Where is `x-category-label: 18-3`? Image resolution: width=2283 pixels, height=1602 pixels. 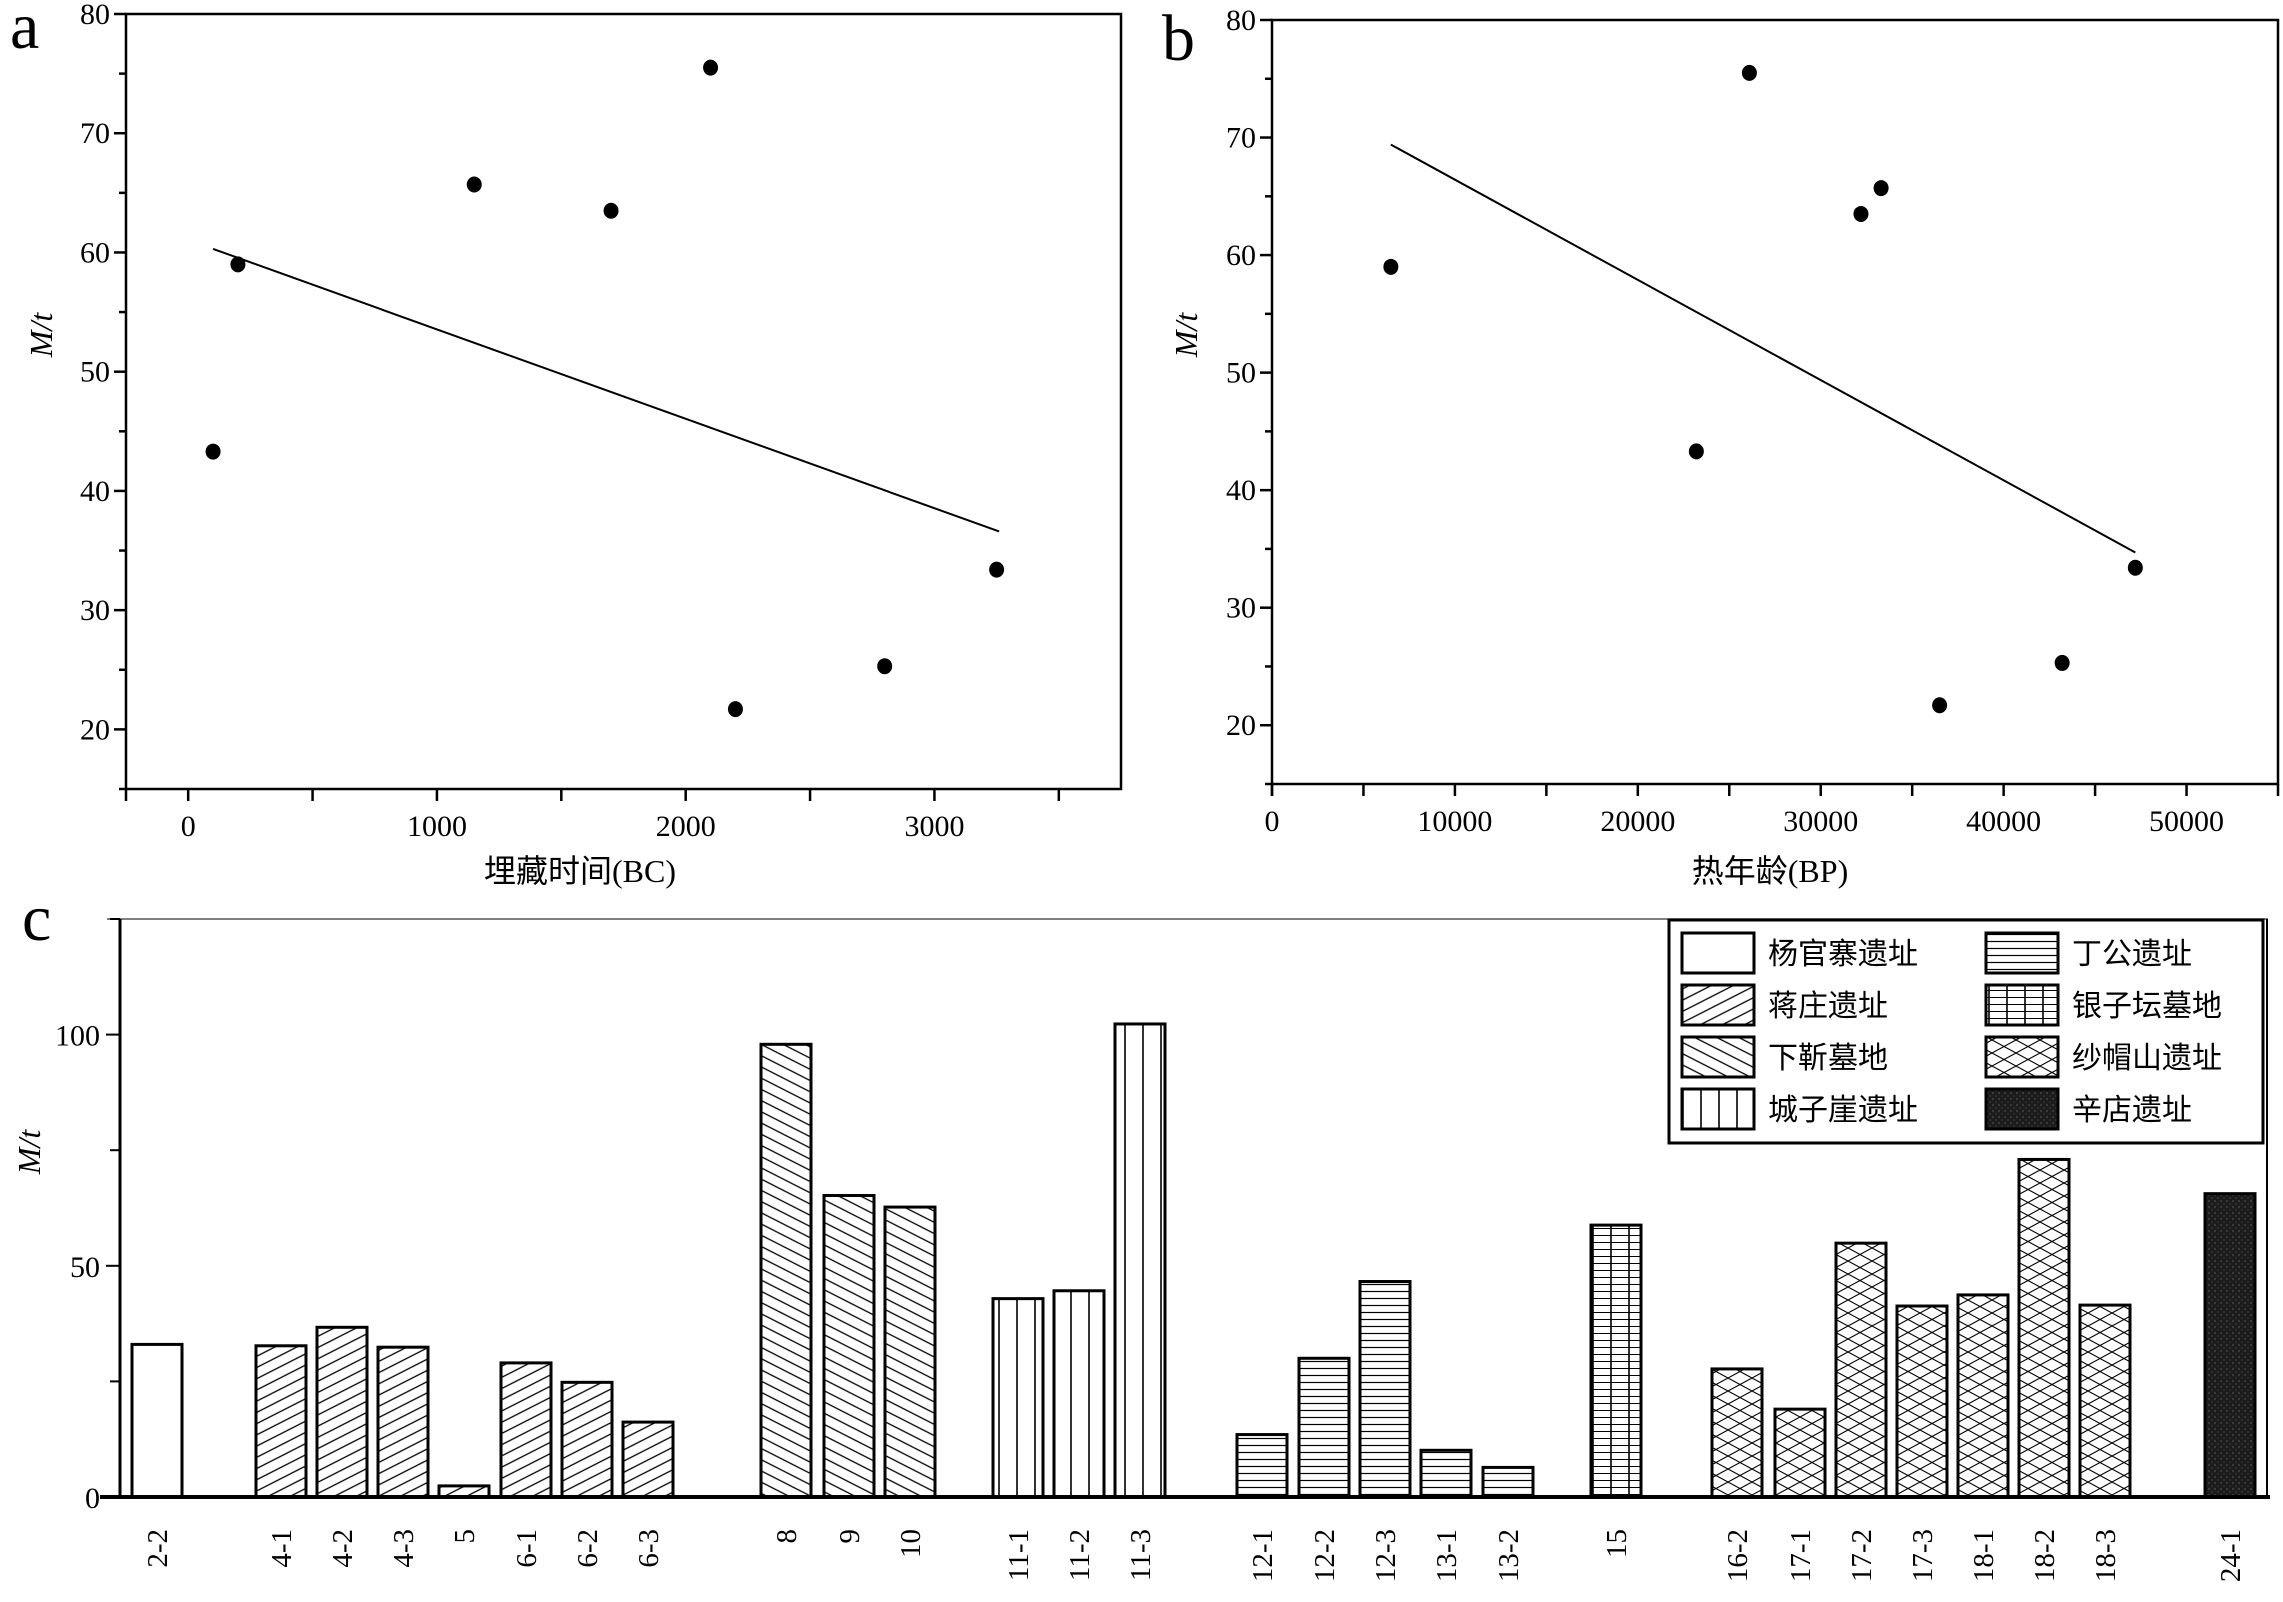 x-category-label: 18-3 is located at coordinates (2106, 1555).